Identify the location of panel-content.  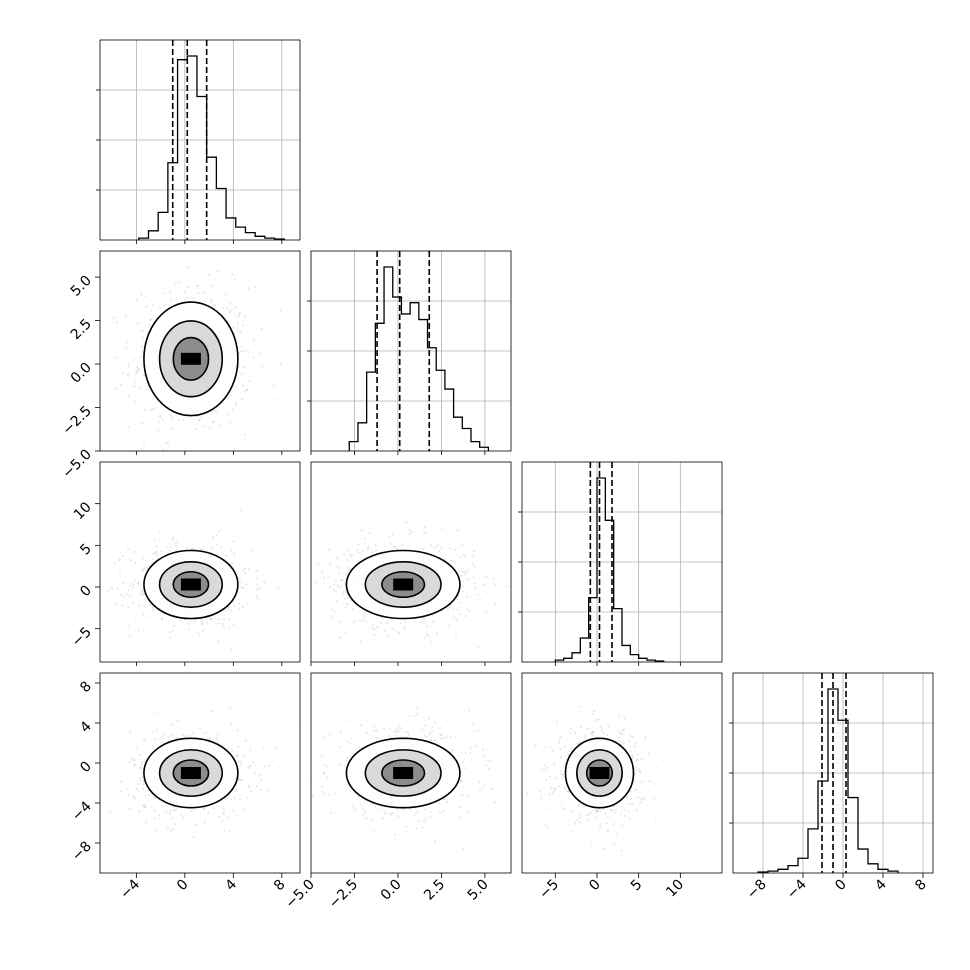
(193, 580).